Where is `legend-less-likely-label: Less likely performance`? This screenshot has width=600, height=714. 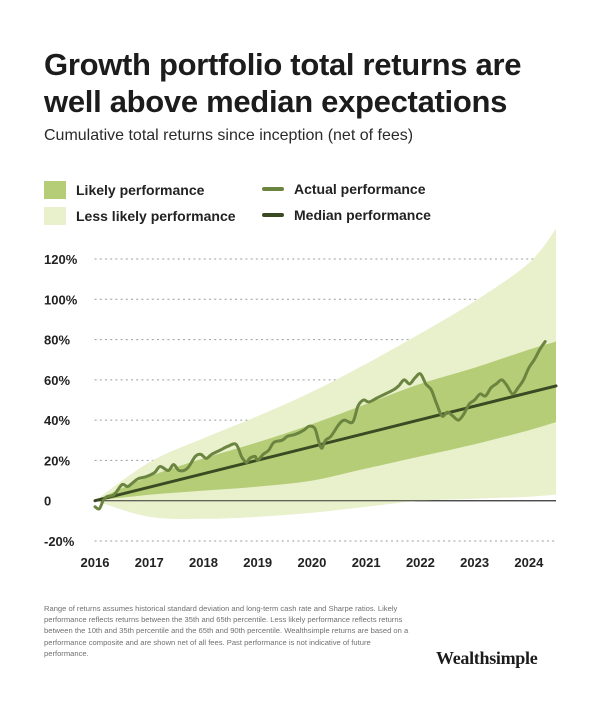
legend-less-likely-label: Less likely performance is located at coordinates (156, 216).